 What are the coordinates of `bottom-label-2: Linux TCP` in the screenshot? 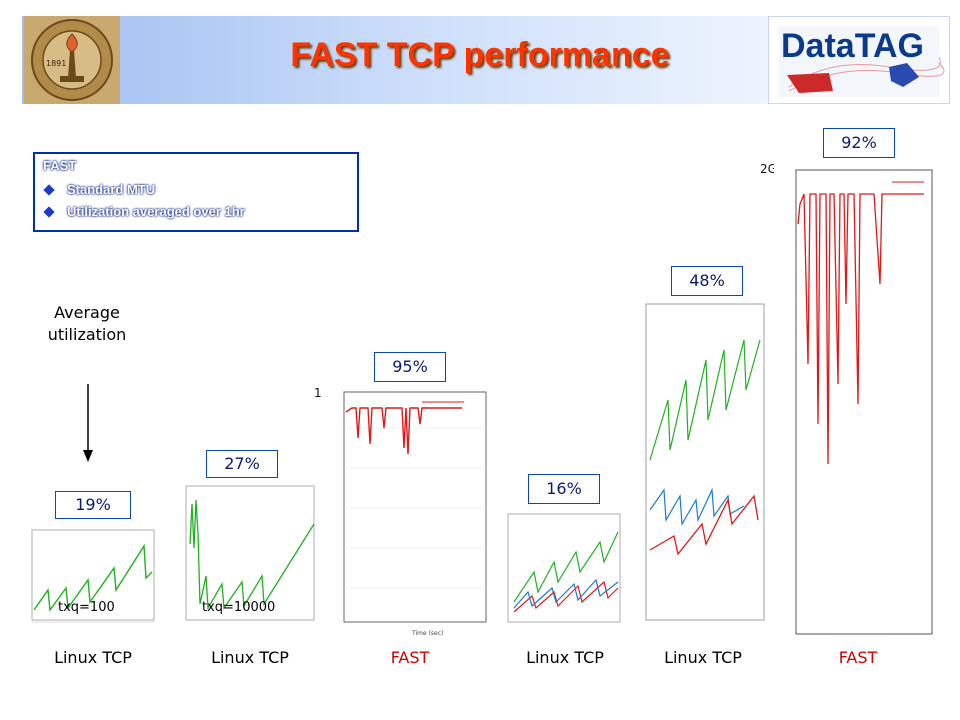 It's located at (250, 657).